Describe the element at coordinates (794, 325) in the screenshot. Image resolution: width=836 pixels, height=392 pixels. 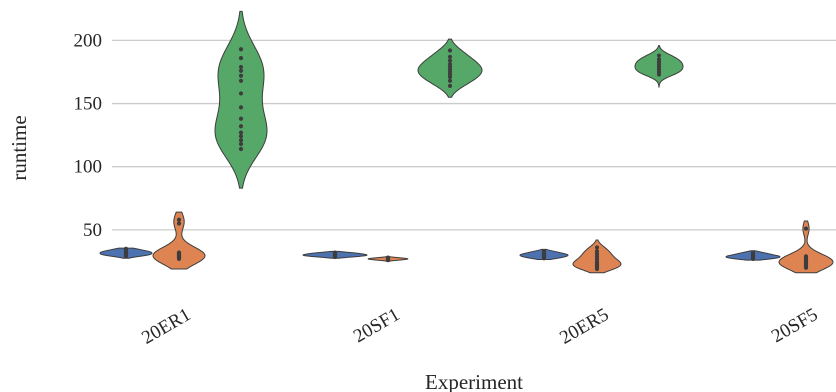
I see `x-tick-label: 20SF5` at that location.